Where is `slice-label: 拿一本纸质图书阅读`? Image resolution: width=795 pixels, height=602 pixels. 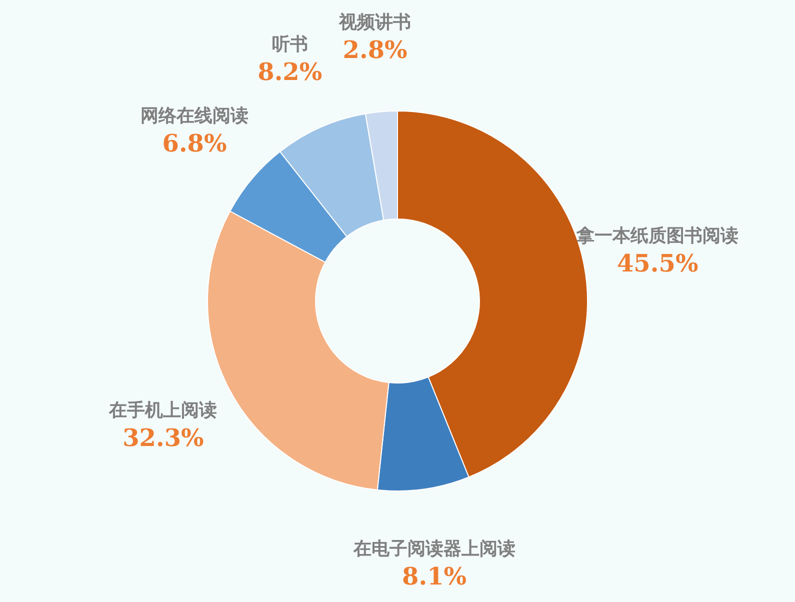 slice-label: 拿一本纸质图书阅读 is located at coordinates (657, 235).